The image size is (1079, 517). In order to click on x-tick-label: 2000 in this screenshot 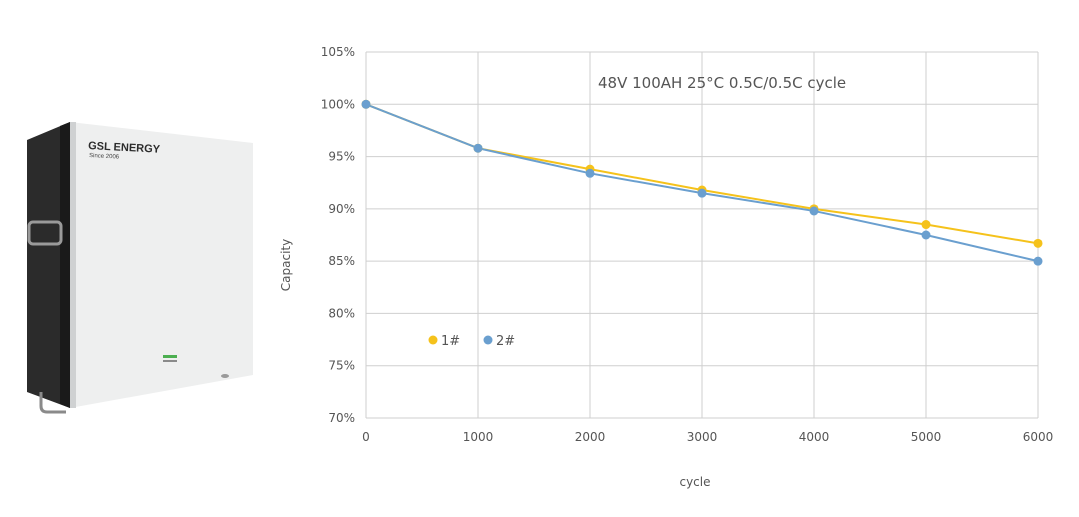, I will do `click(590, 437)`.